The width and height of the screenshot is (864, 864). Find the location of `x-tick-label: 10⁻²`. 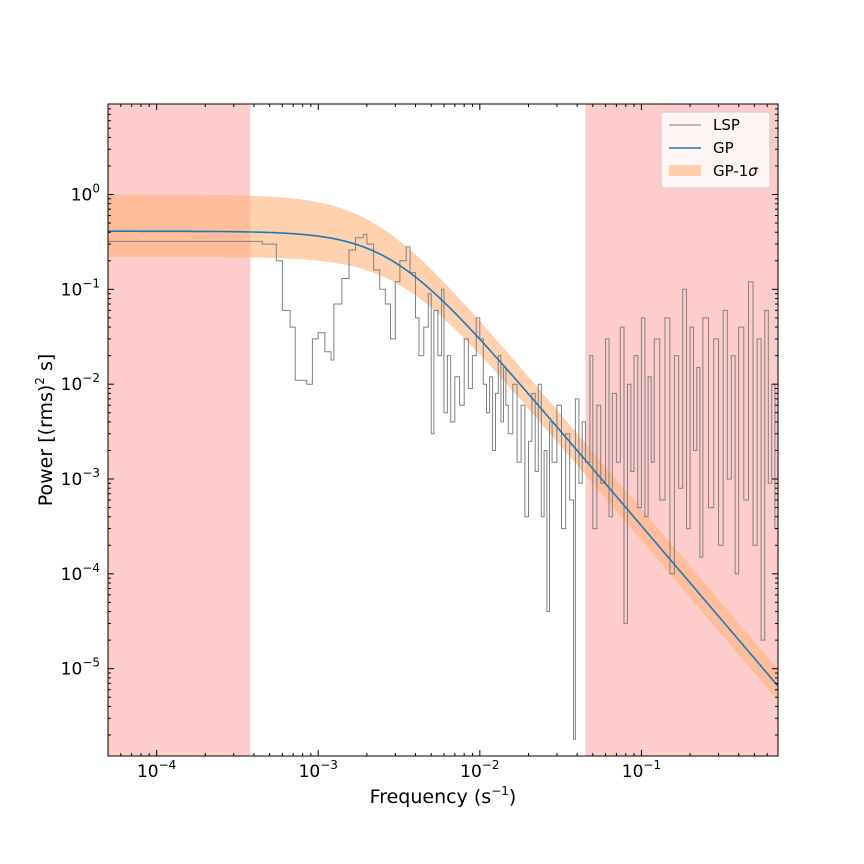

x-tick-label: 10⁻² is located at coordinates (479, 770).